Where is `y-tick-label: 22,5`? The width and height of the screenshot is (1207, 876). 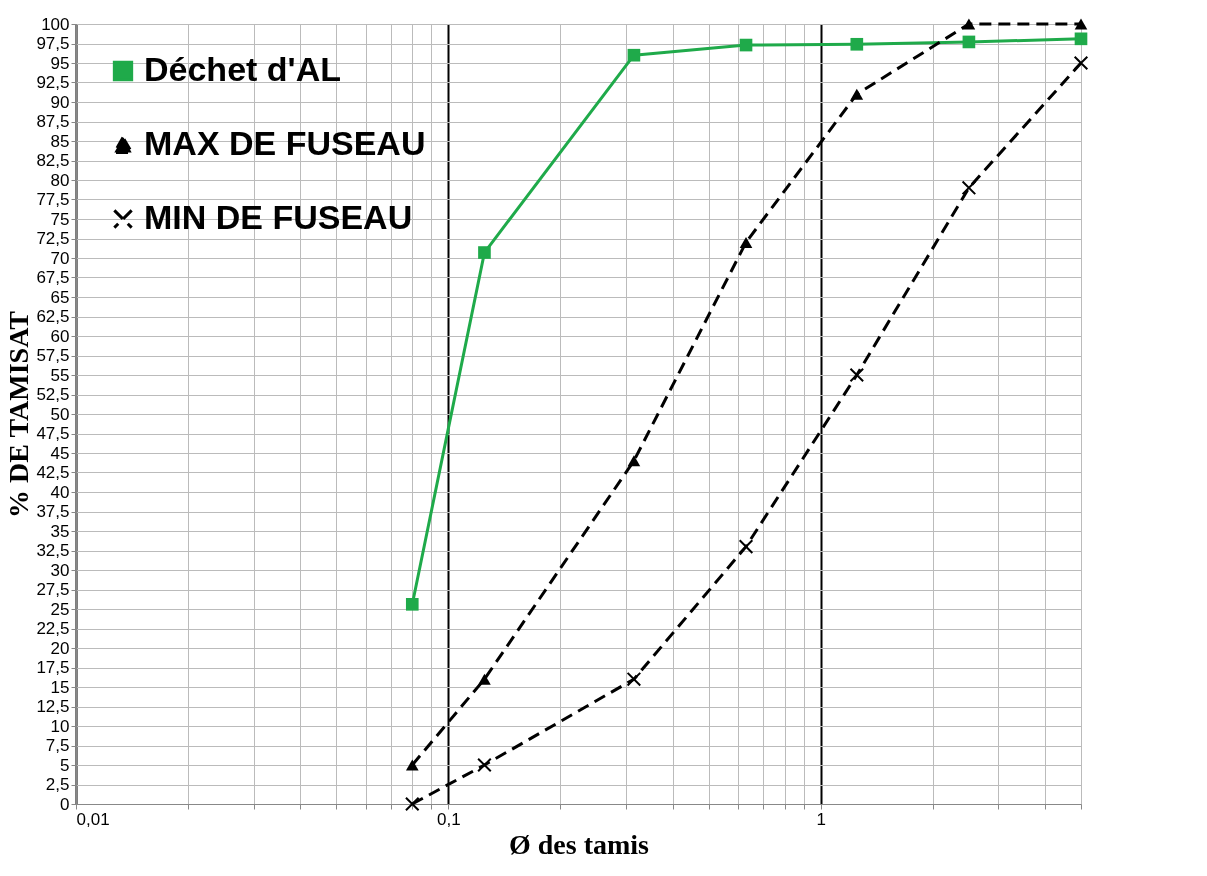 y-tick-label: 22,5 is located at coordinates (53, 628).